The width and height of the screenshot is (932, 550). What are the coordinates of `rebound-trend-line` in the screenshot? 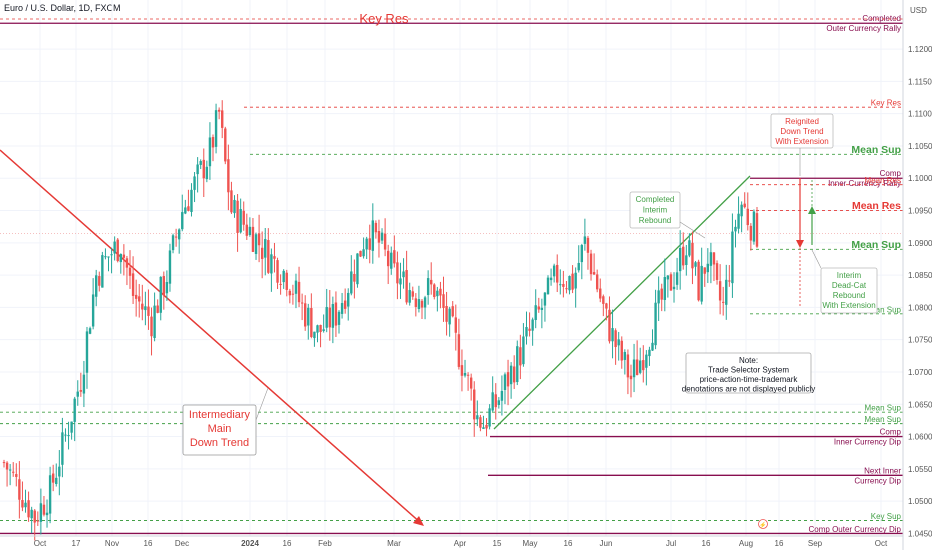 It's located at (622, 302).